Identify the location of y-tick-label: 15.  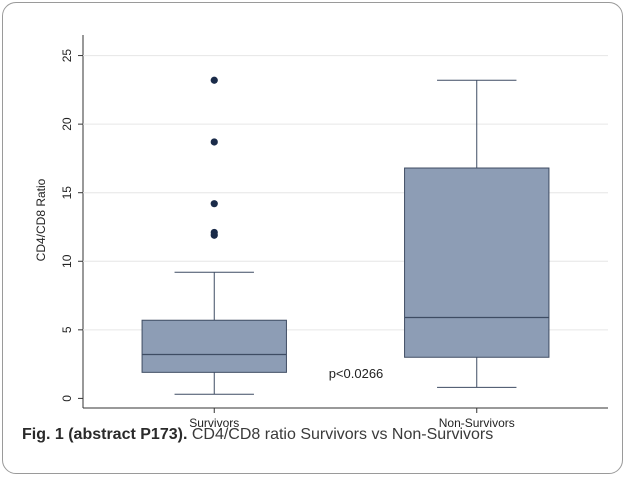
(67, 193).